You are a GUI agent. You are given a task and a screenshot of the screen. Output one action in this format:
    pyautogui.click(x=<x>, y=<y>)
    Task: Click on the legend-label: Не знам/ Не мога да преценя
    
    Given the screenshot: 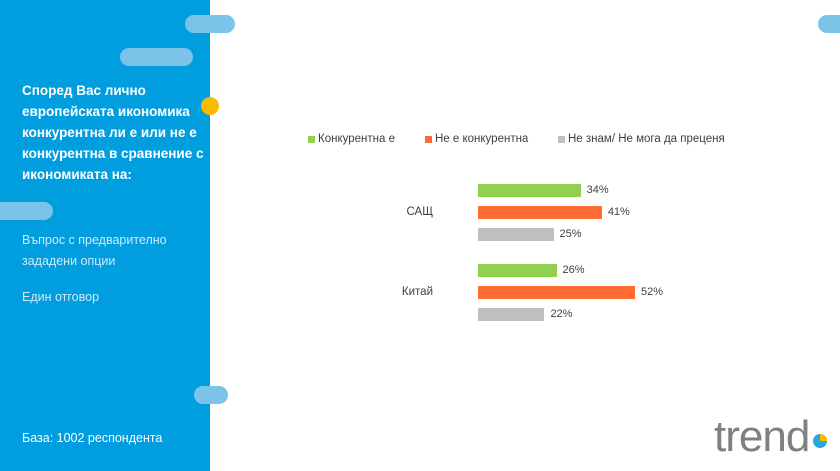 What is the action you would take?
    pyautogui.click(x=646, y=139)
    